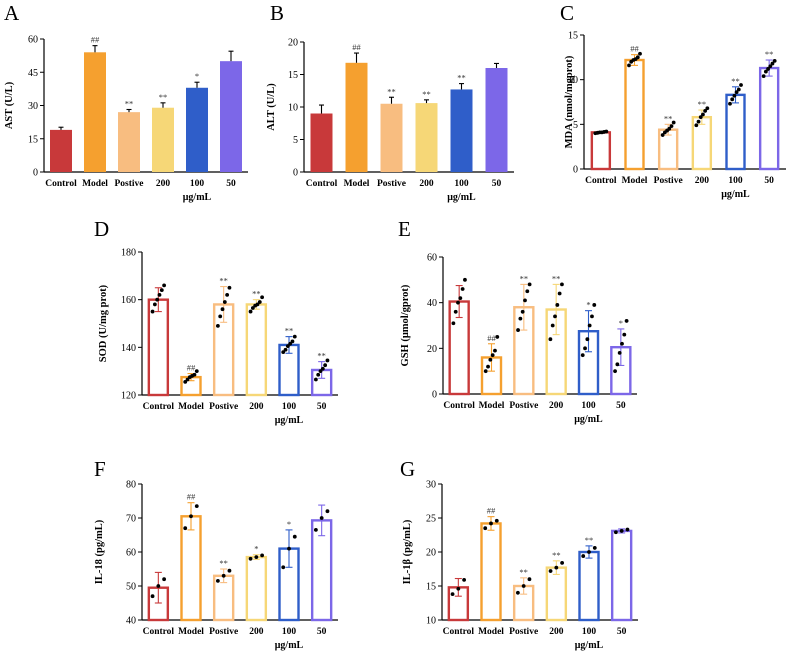 The height and width of the screenshot is (656, 800). I want to click on panel-d-category-label: Postive, so click(223, 407).